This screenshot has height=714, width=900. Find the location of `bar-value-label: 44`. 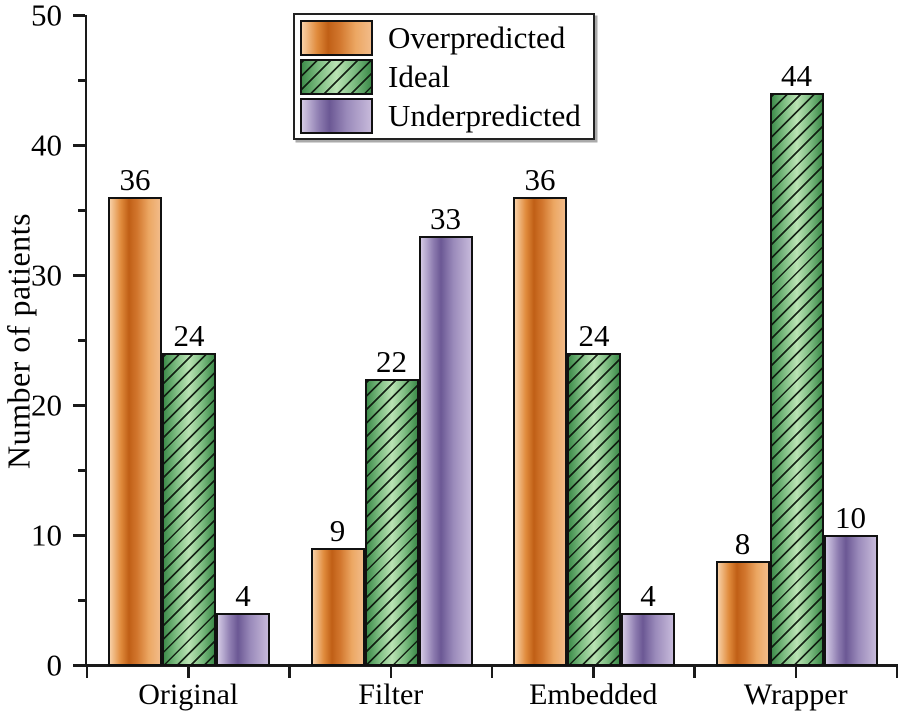

bar-value-label: 44 is located at coordinates (796, 75).